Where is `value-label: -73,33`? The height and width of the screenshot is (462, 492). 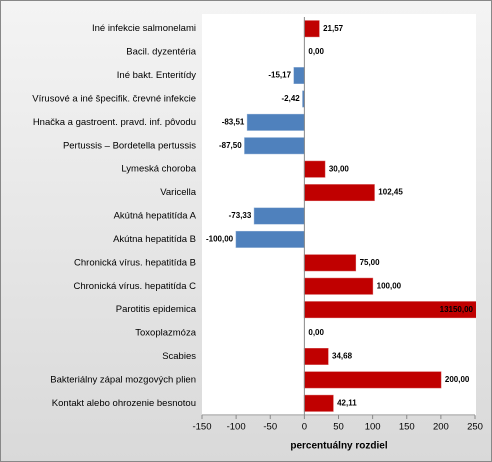
value-label: -73,33 is located at coordinates (240, 215).